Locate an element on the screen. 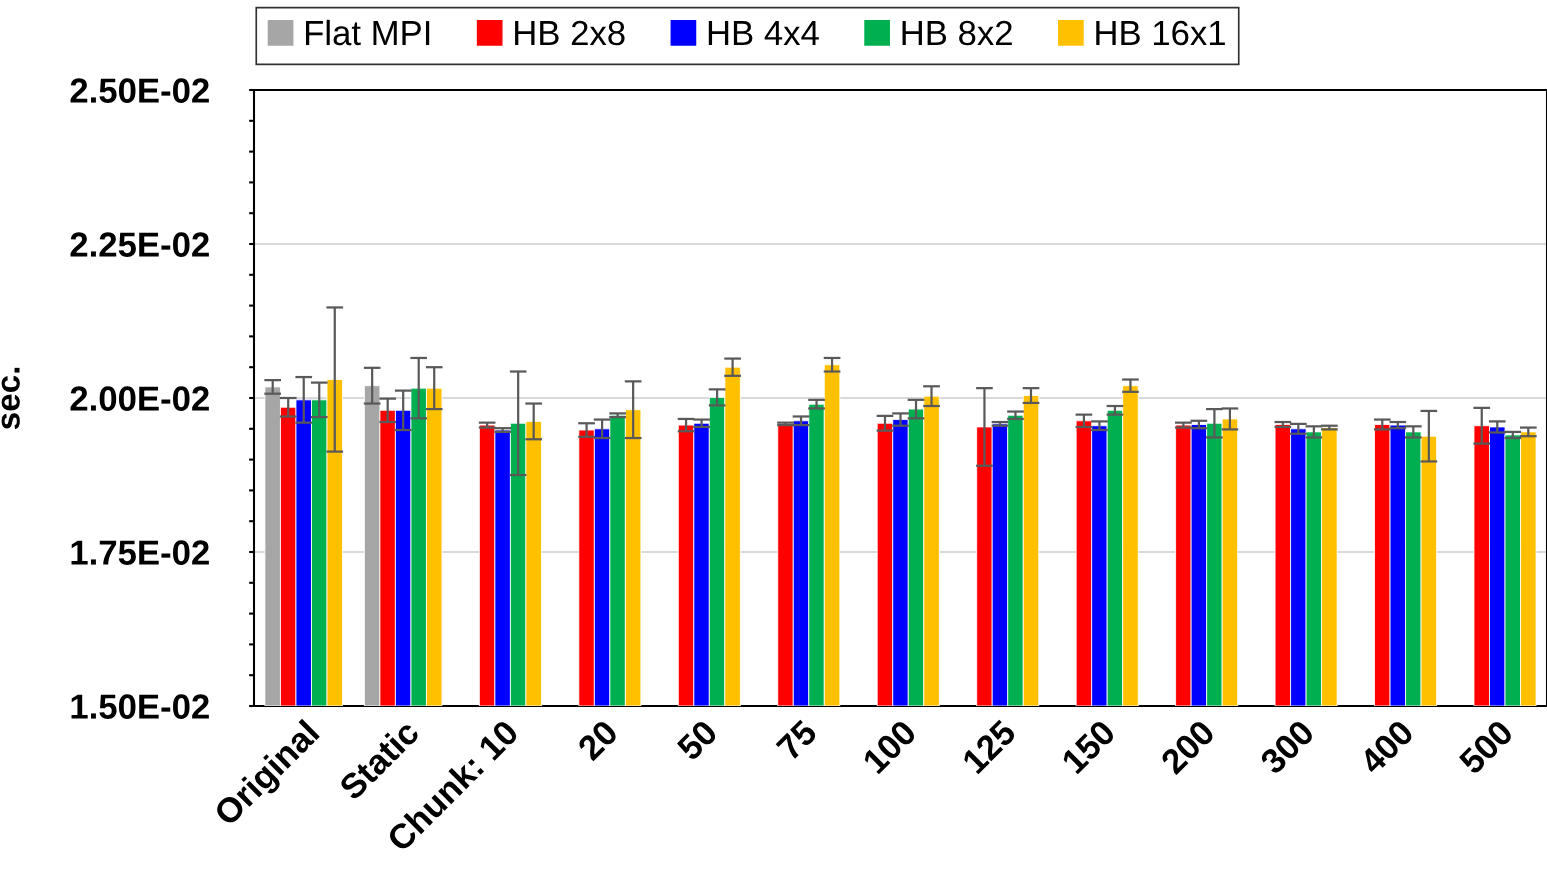 The width and height of the screenshot is (1547, 874). y-tick-label: 2.25E-02 is located at coordinates (139, 244).